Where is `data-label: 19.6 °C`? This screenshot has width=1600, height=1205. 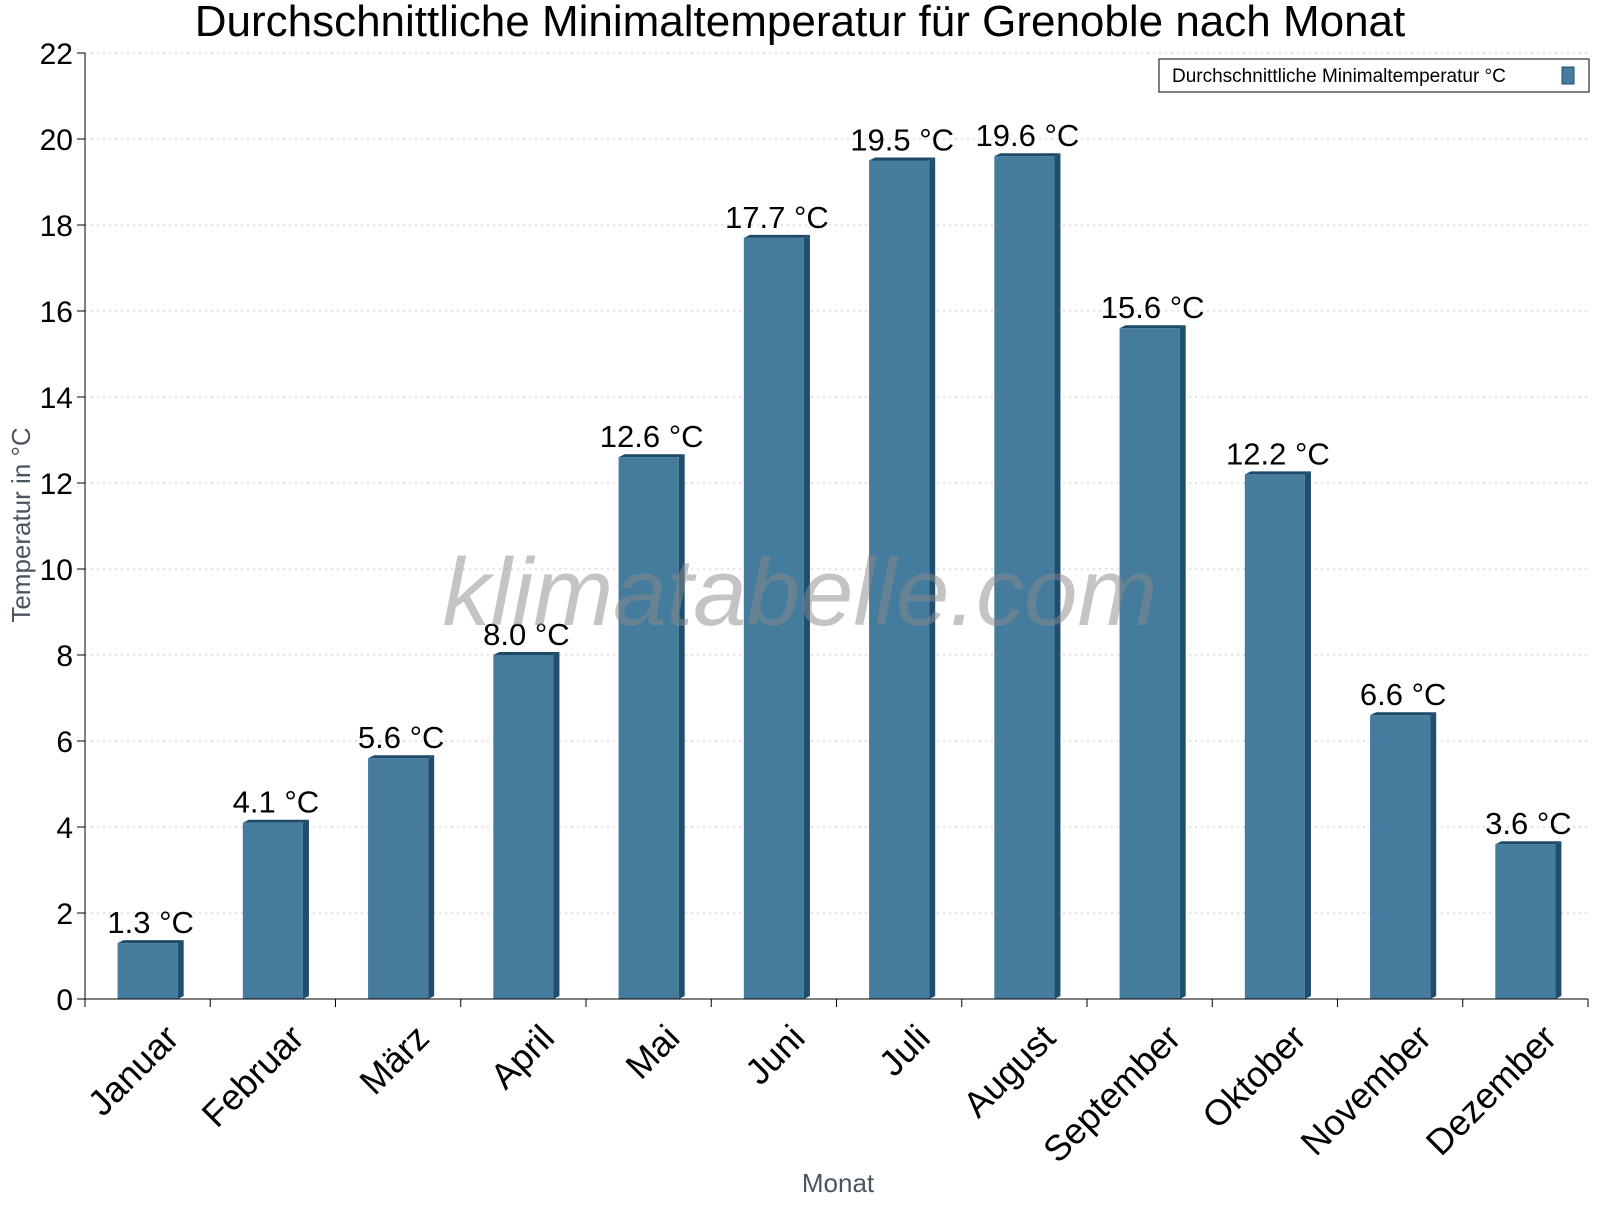 data-label: 19.6 °C is located at coordinates (1028, 135).